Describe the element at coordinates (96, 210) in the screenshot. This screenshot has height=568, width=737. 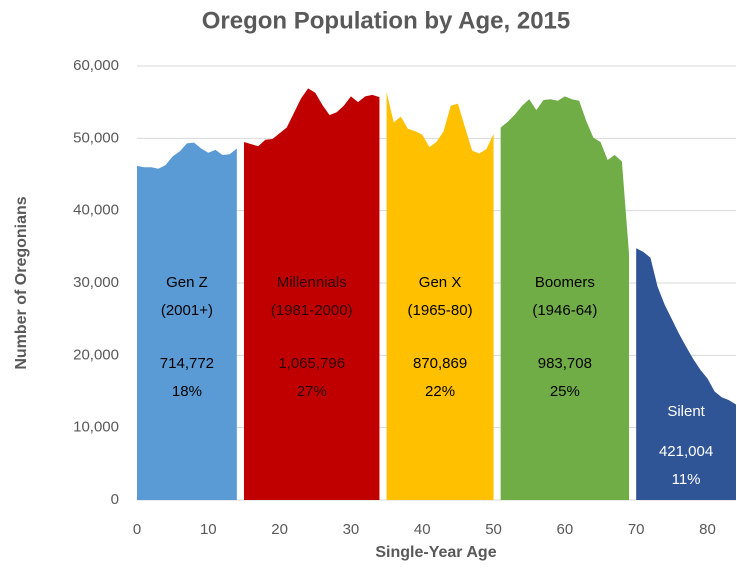
I see `y-tick-label: 40,000` at that location.